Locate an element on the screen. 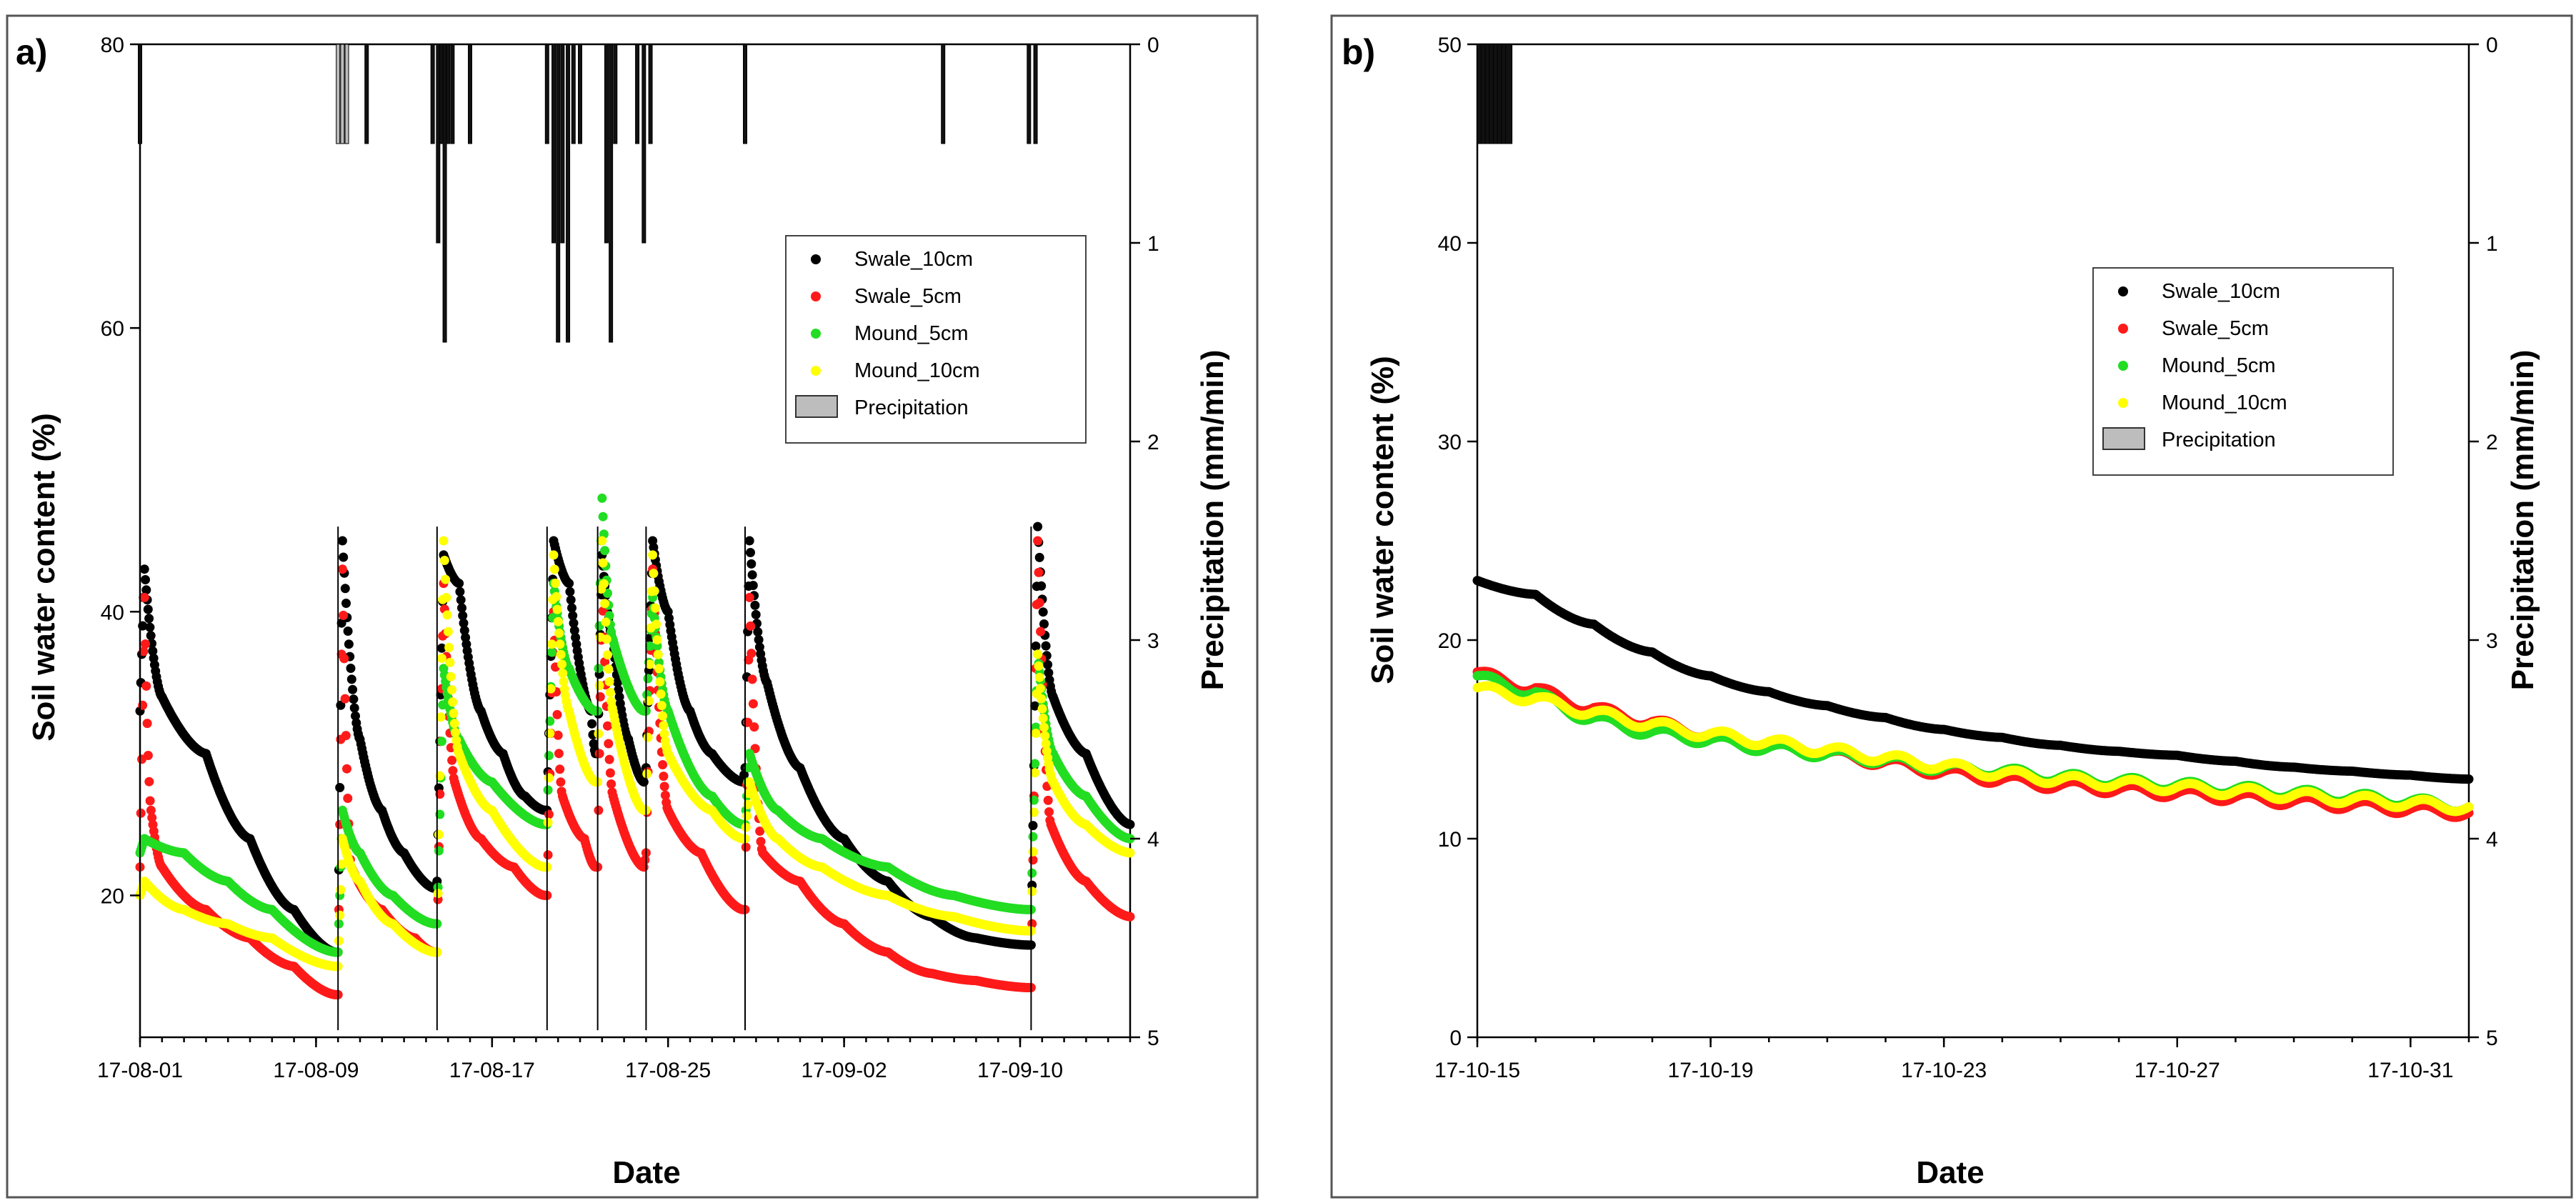  legend-label: Swale_10cm is located at coordinates (913, 259).